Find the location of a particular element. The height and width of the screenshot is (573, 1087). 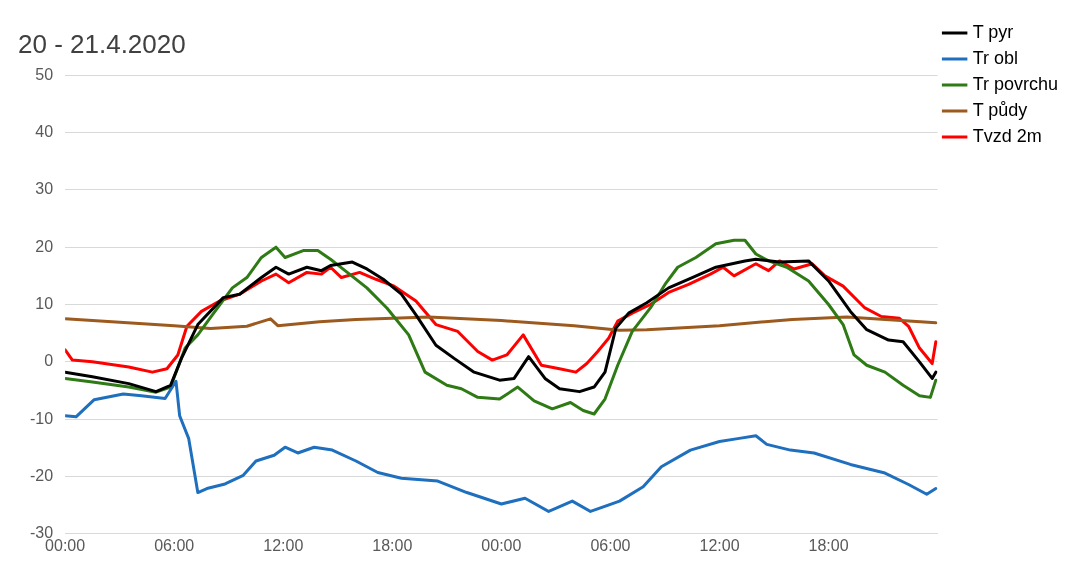

x-tick-label: 00:00 is located at coordinates (501, 545).